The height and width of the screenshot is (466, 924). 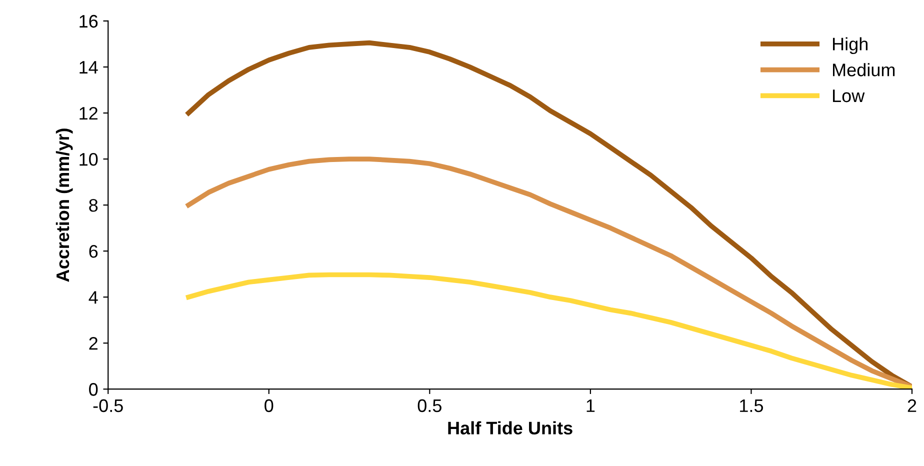 What do you see at coordinates (850, 45) in the screenshot?
I see `legend-label: High` at bounding box center [850, 45].